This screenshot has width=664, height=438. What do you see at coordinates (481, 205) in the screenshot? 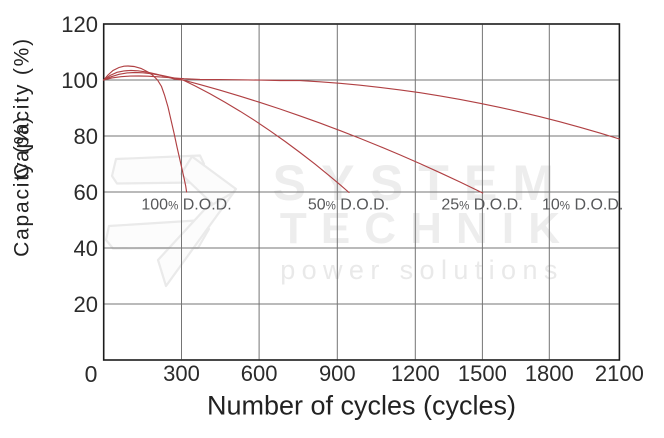
I see `svg-text: 25% D.O.D.` at bounding box center [481, 205].